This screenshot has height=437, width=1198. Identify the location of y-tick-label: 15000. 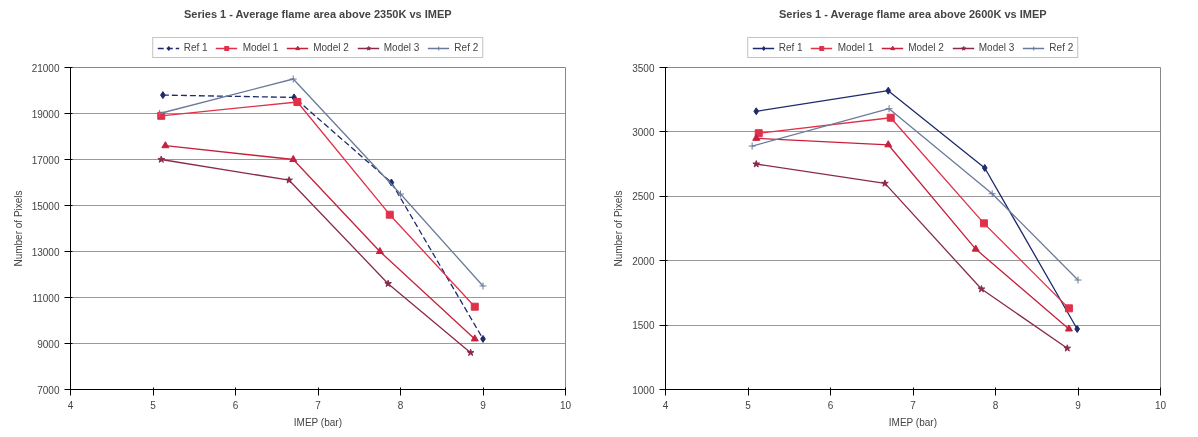
(45, 206).